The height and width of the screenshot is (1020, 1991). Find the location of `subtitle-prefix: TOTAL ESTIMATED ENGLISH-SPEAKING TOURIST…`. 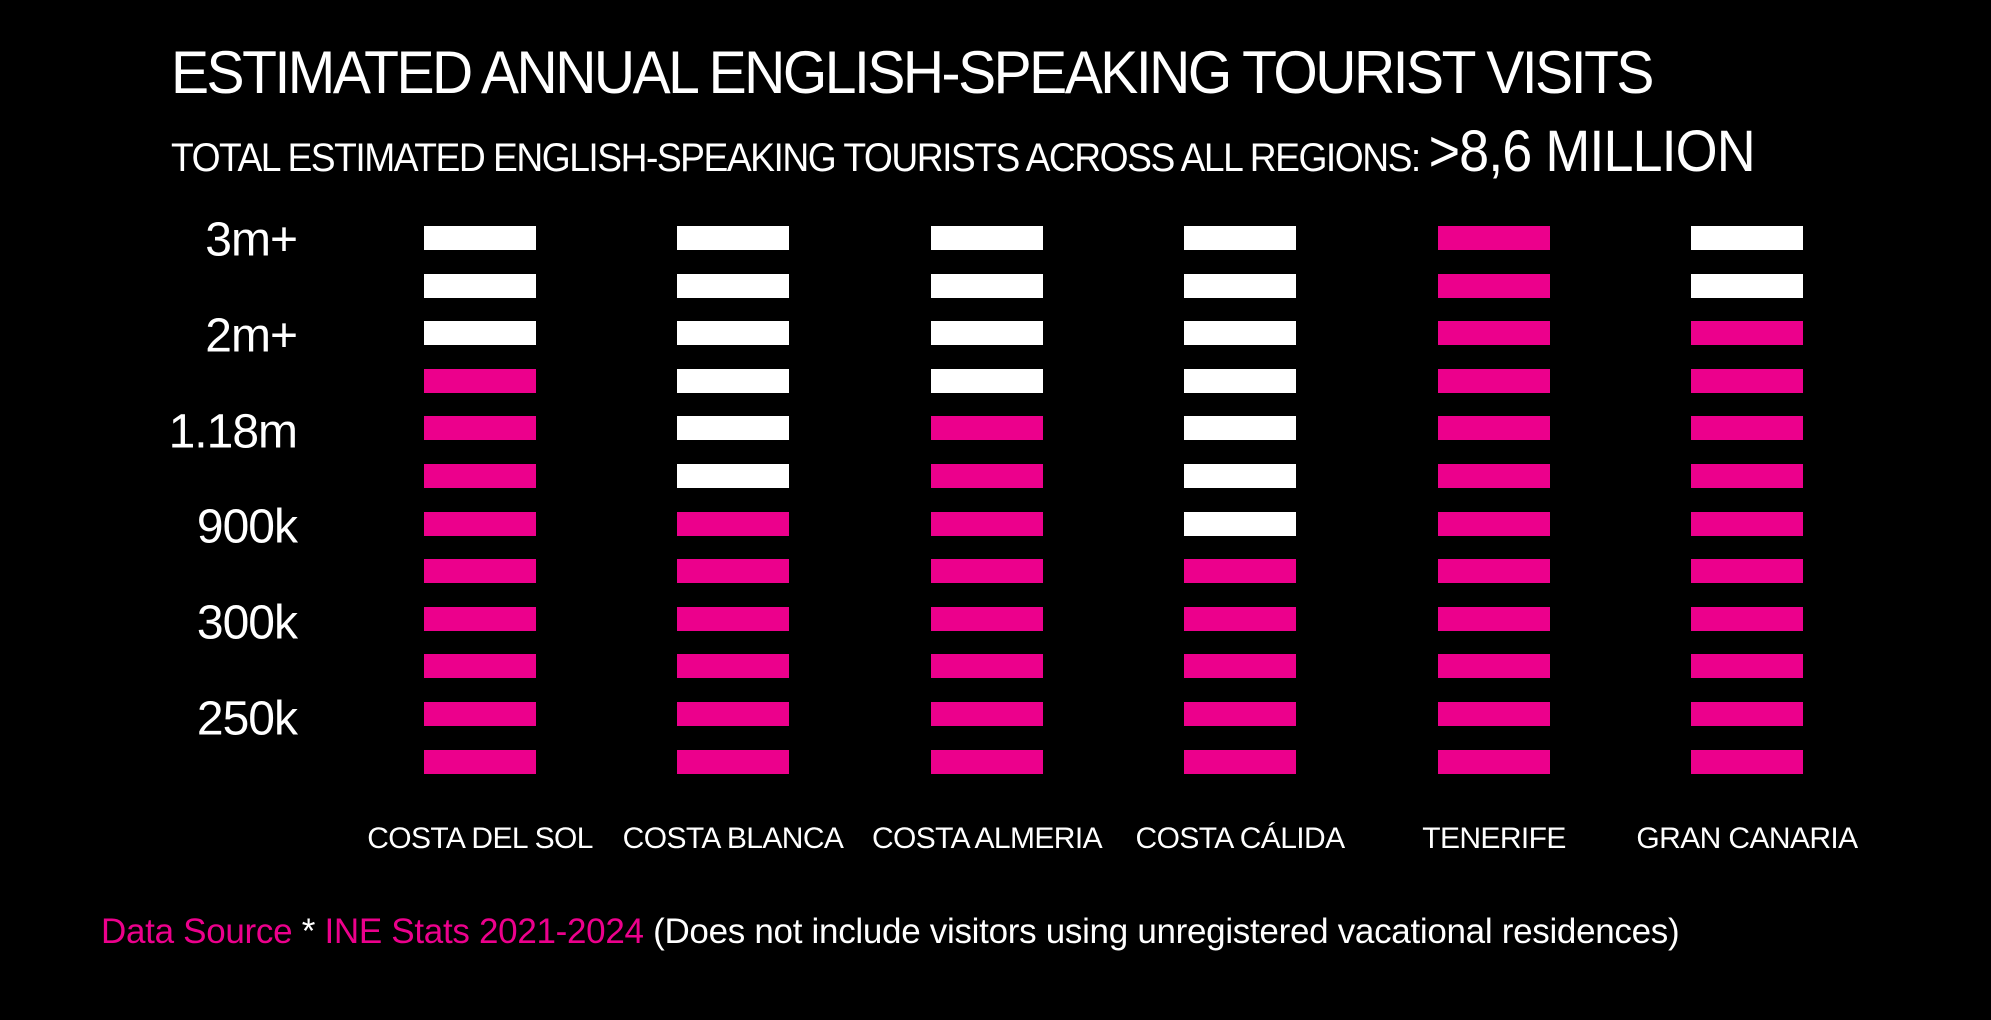

subtitle-prefix: TOTAL ESTIMATED ENGLISH-SPEAKING TOURIST… is located at coordinates (800, 158).